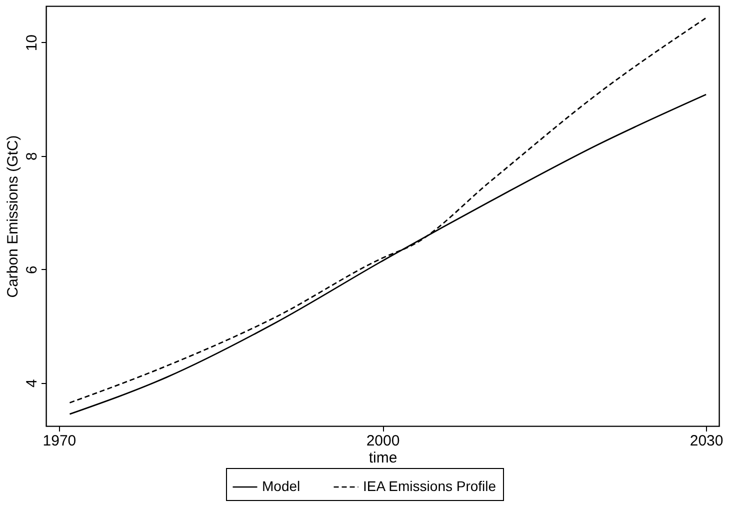 Image resolution: width=747 pixels, height=519 pixels. Describe the element at coordinates (32, 156) in the screenshot. I see `y-tick-label: 8` at that location.